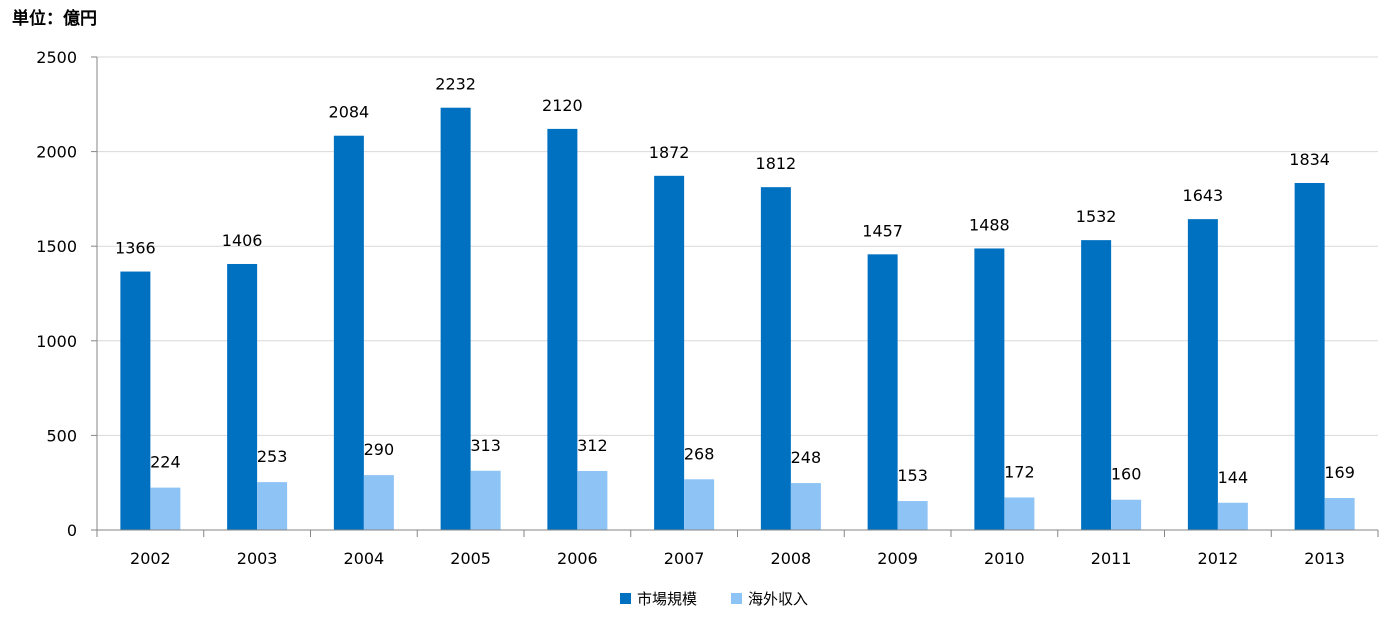 Image resolution: width=1400 pixels, height=623 pixels. I want to click on data-label-series-2: 153, so click(912, 475).